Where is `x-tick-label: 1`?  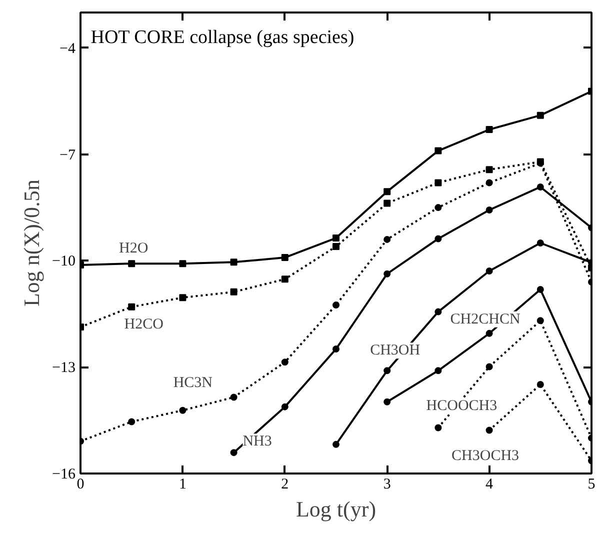
x-tick-label: 1 is located at coordinates (182, 484).